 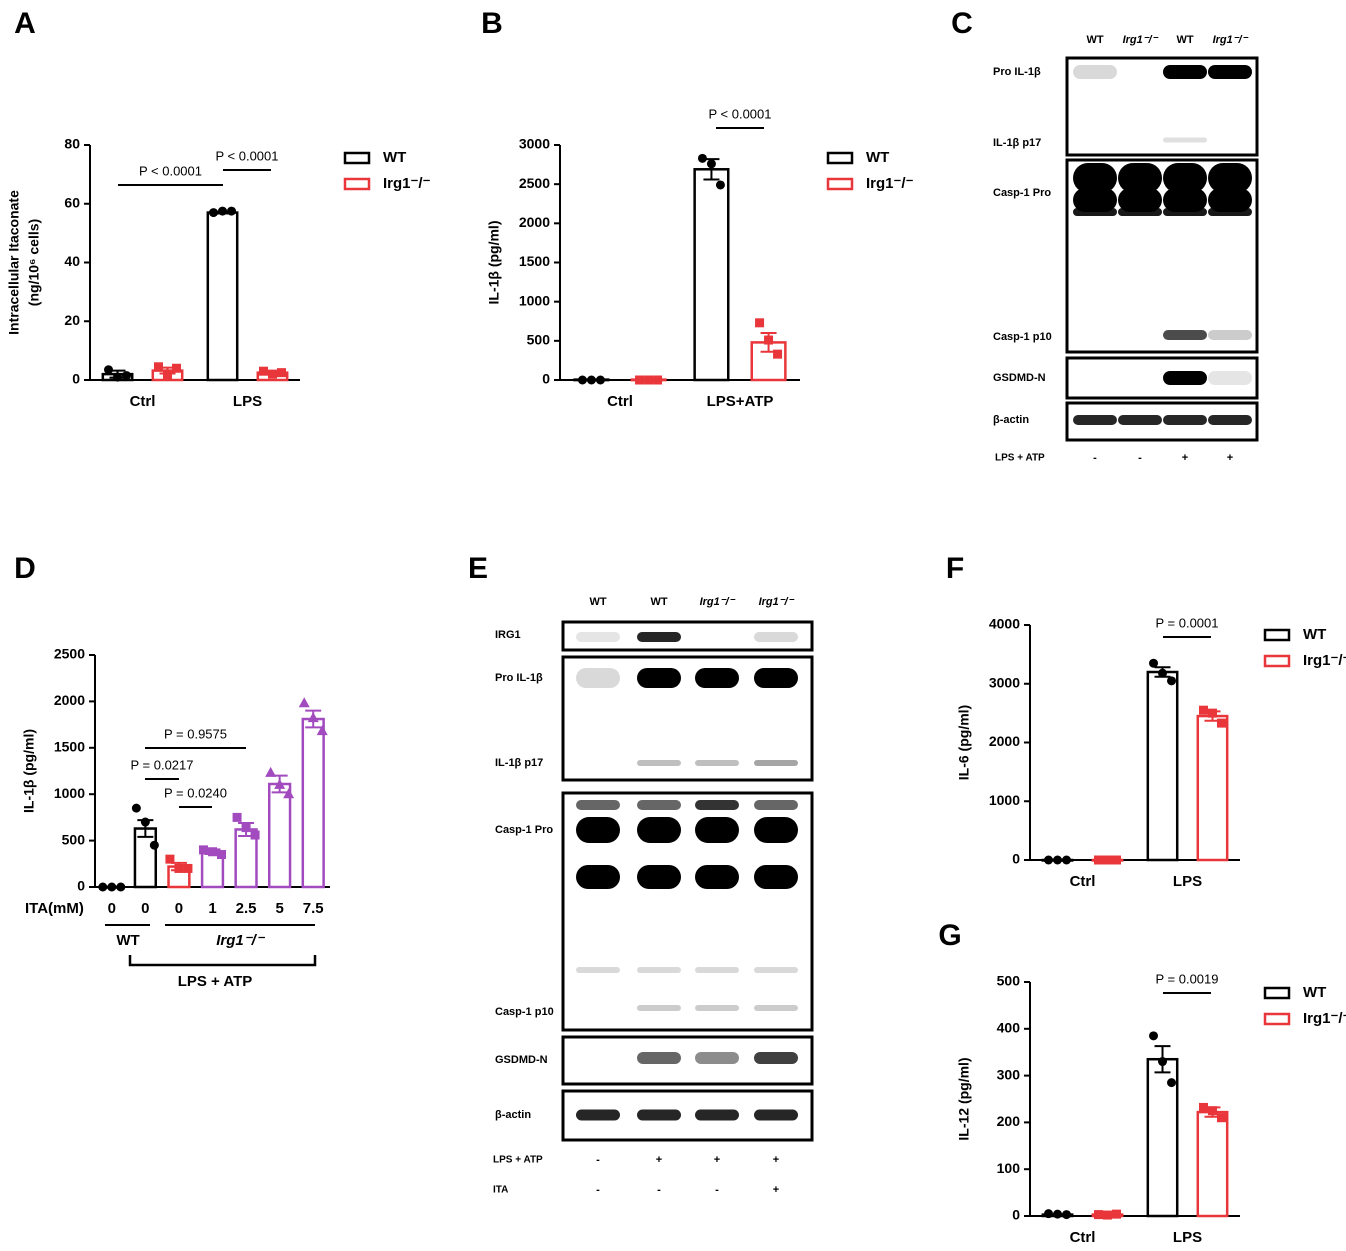 What do you see at coordinates (1212, 788) in the screenshot?
I see `bar` at bounding box center [1212, 788].